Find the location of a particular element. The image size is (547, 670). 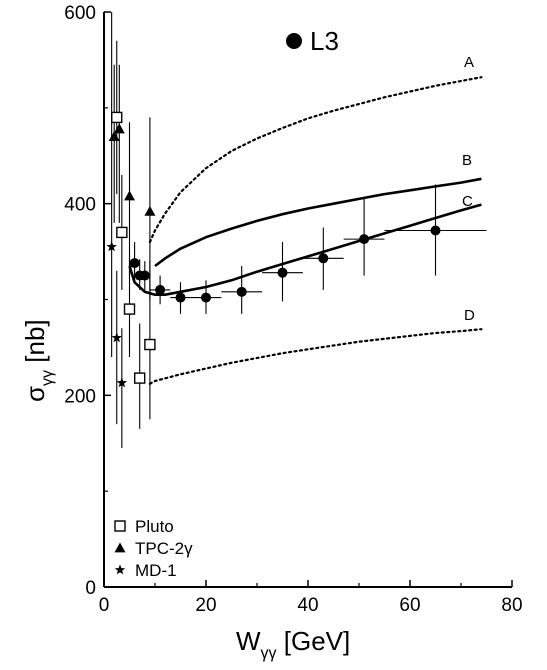

x-tick-label: 20 is located at coordinates (205, 605).